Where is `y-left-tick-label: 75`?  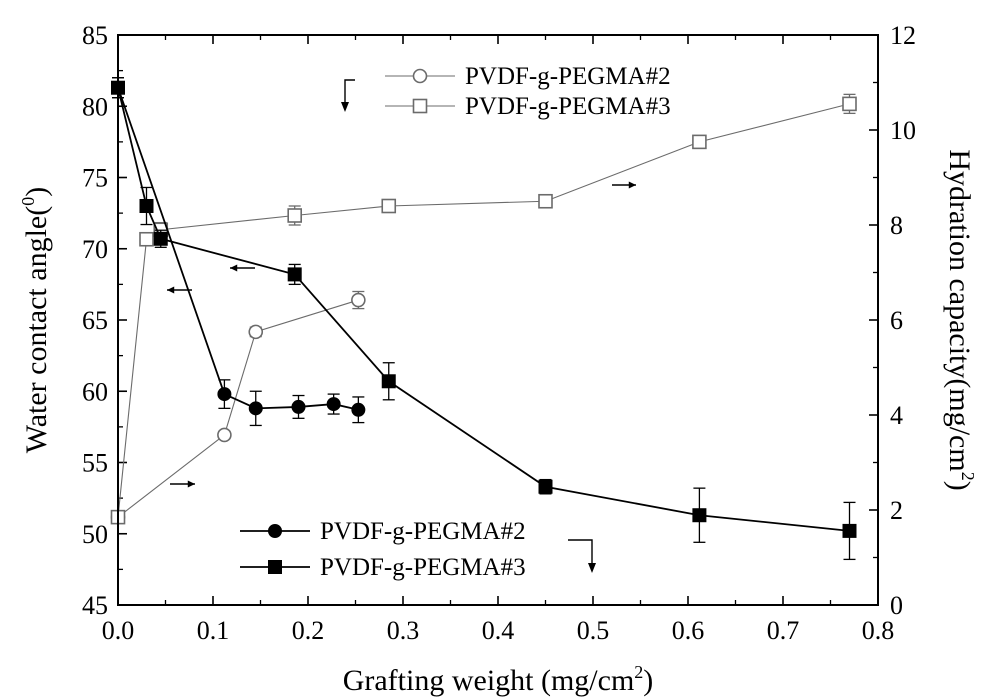
y-left-tick-label: 75 is located at coordinates (95, 178).